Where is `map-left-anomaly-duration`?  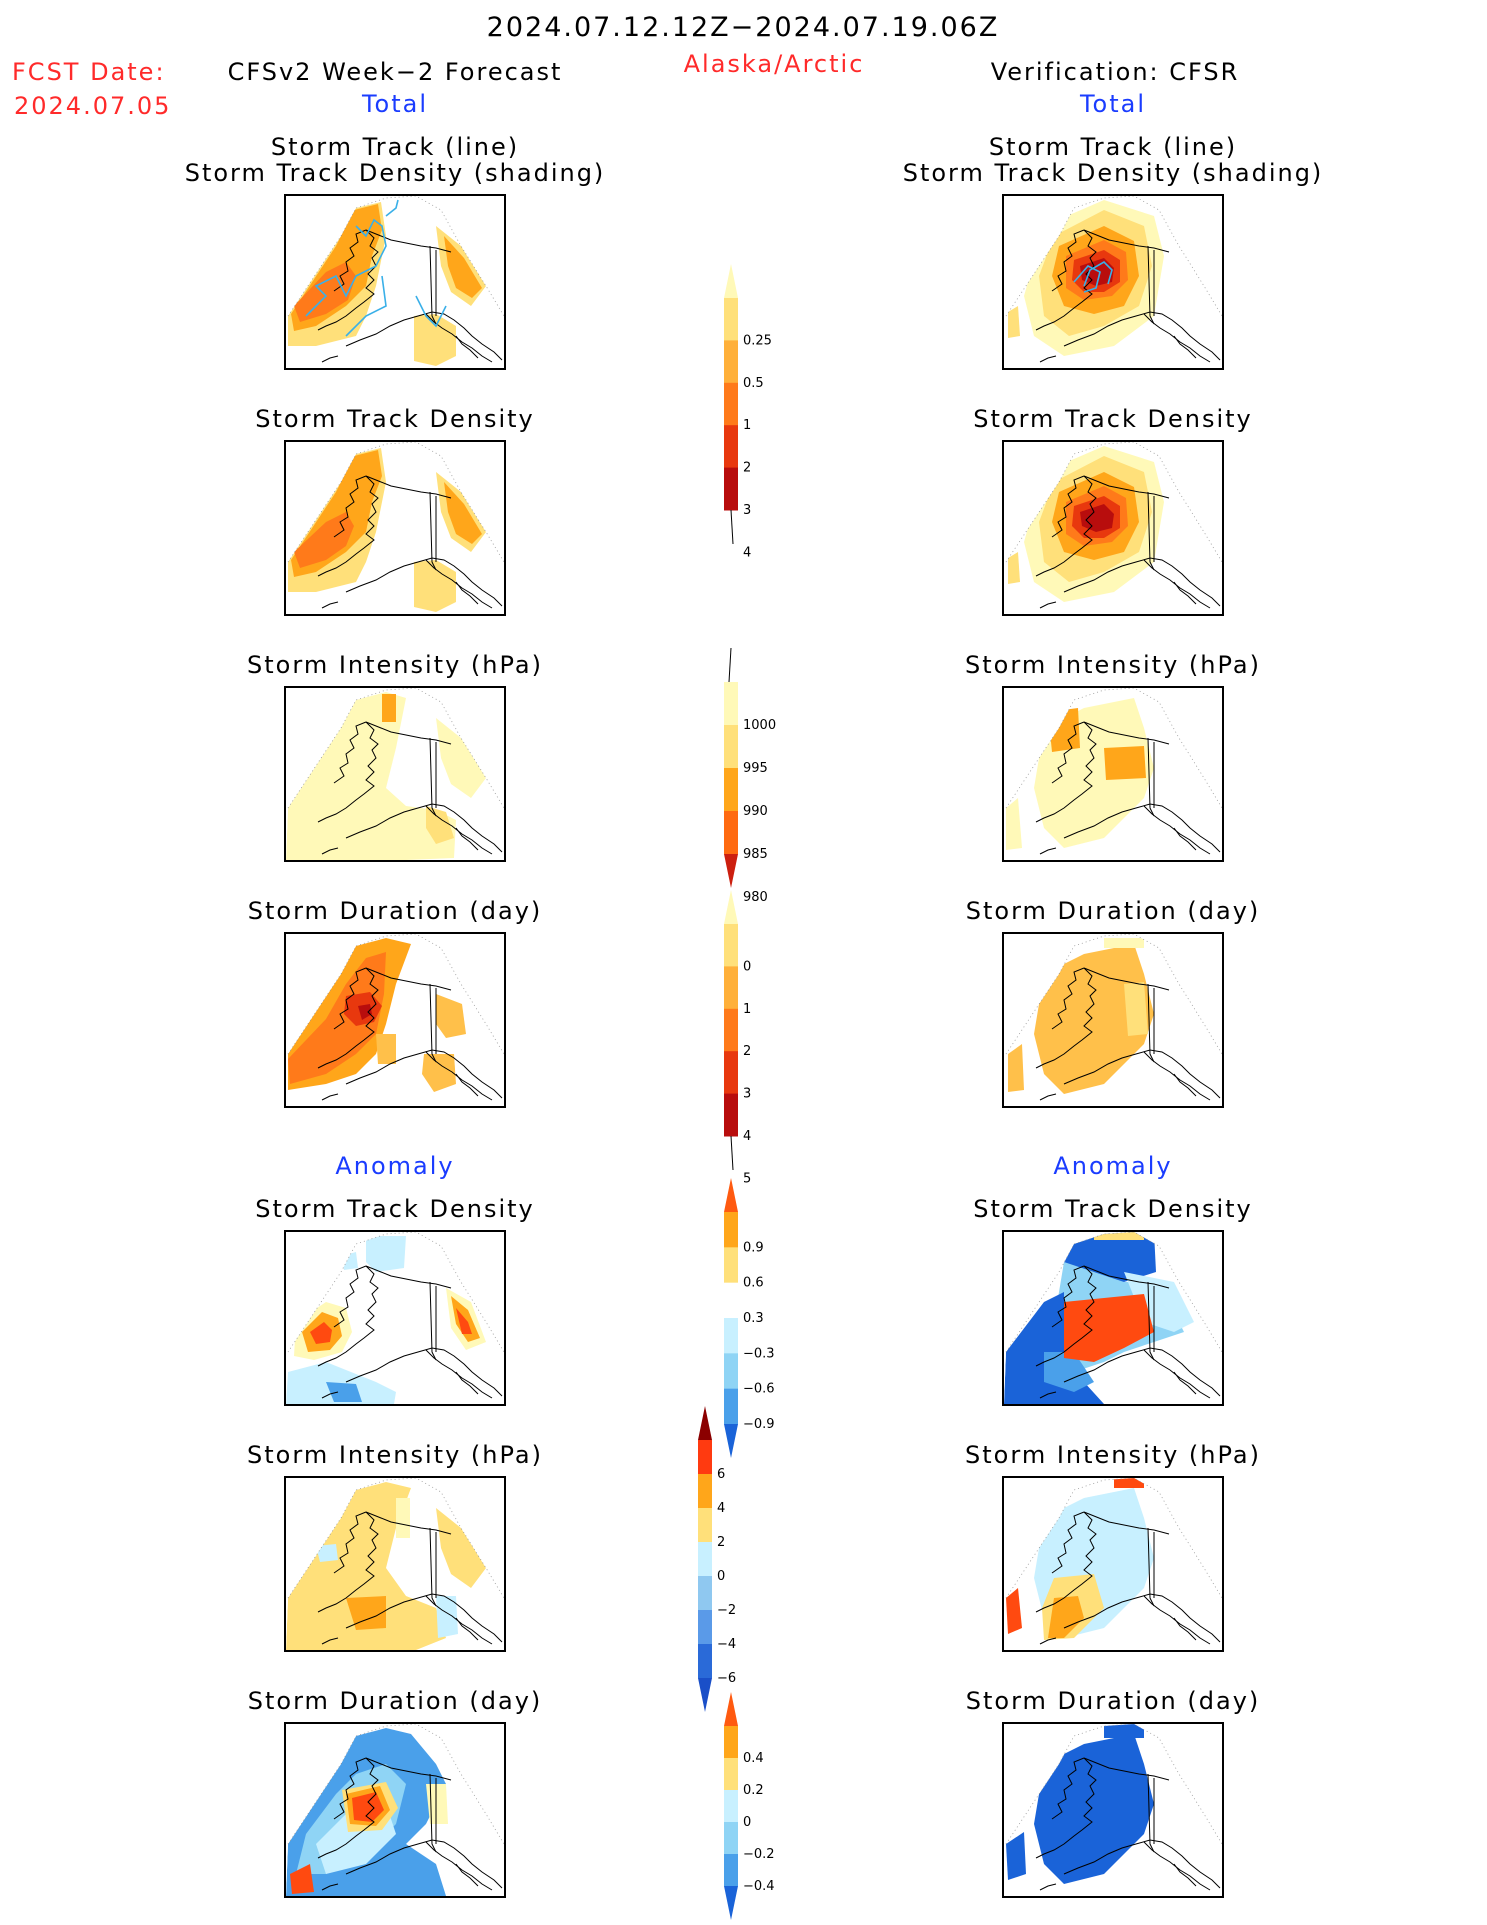 map-left-anomaly-duration is located at coordinates (395, 1810).